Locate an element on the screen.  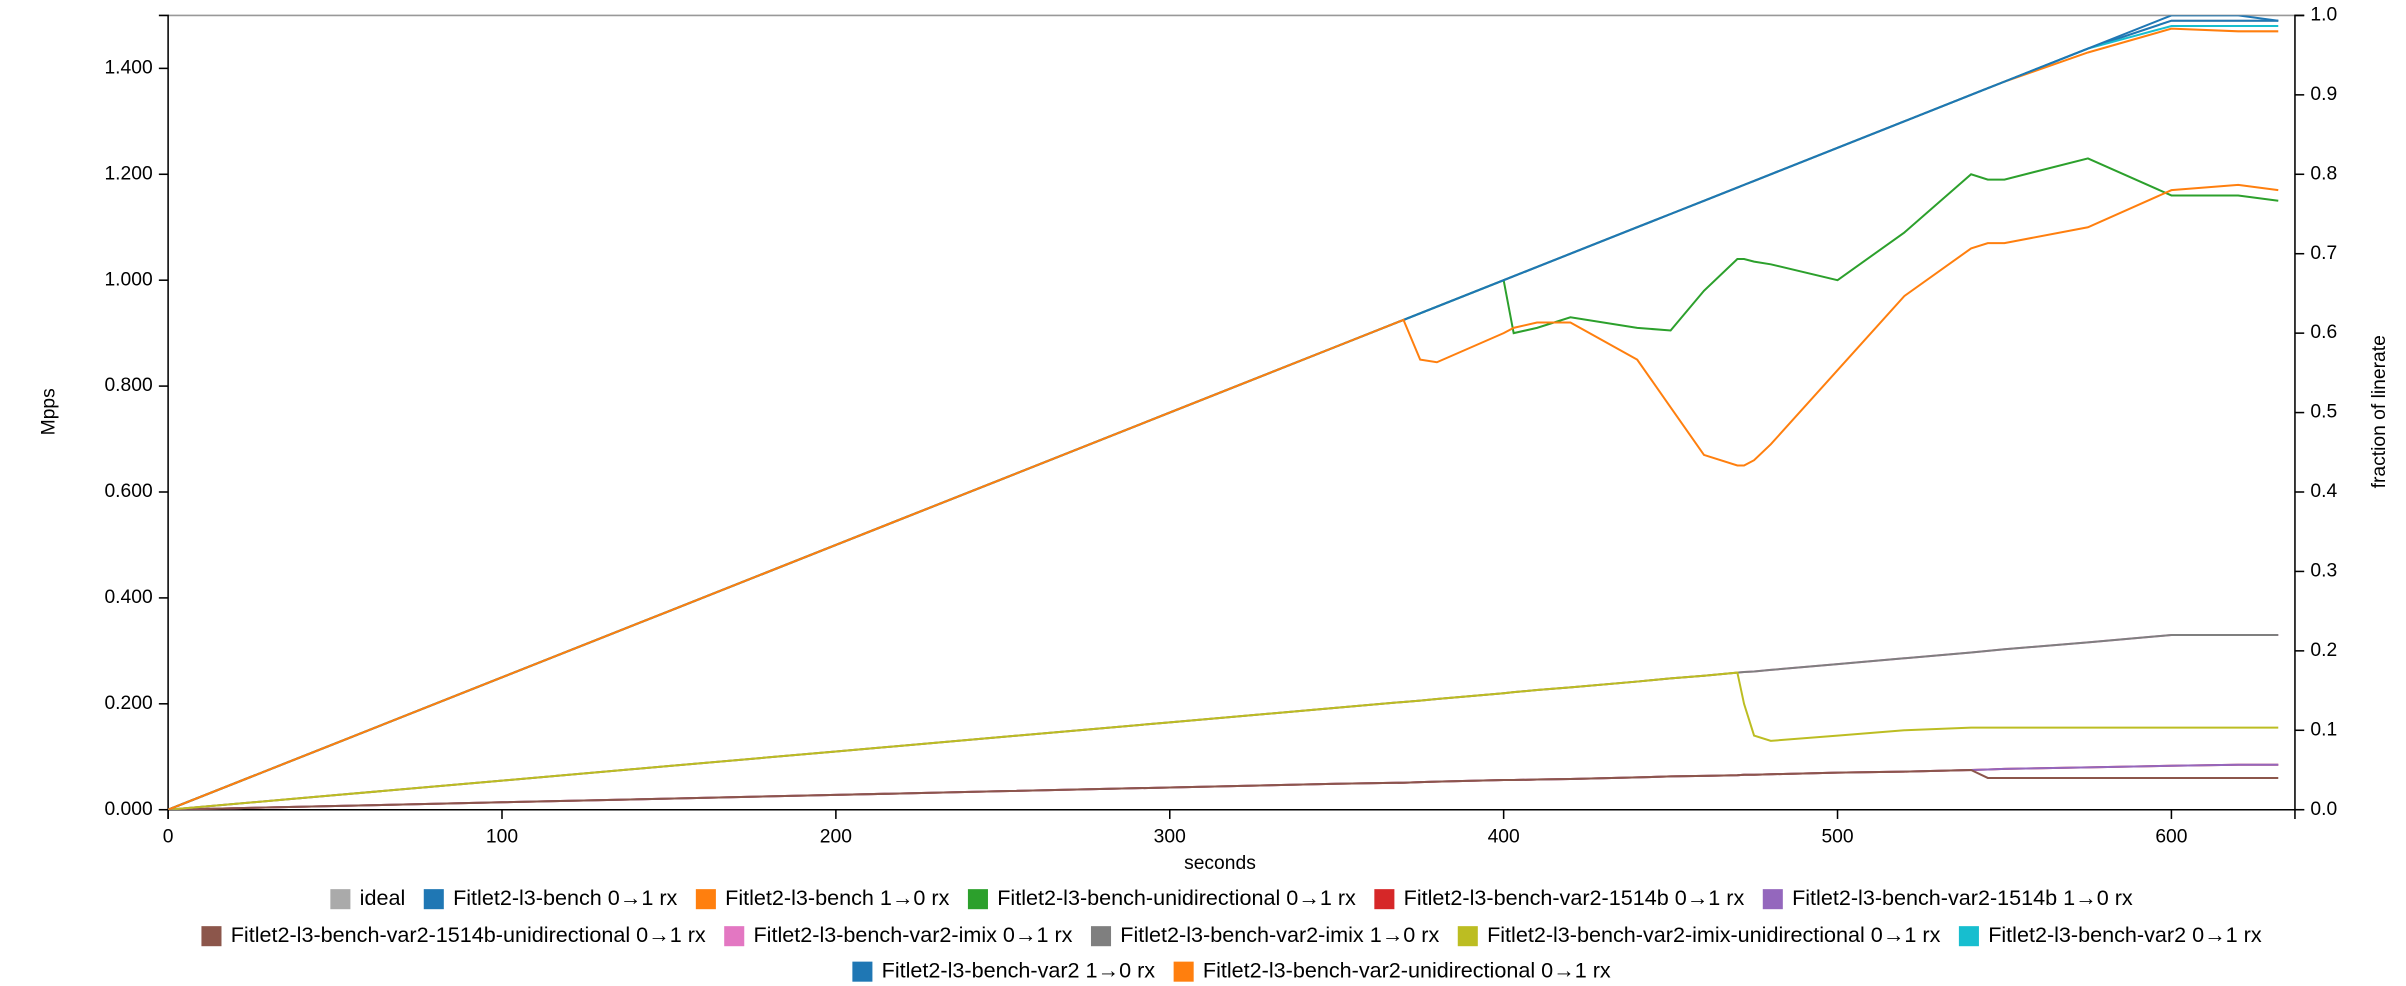
y2-tick-label: 0.7 is located at coordinates (2323, 253).